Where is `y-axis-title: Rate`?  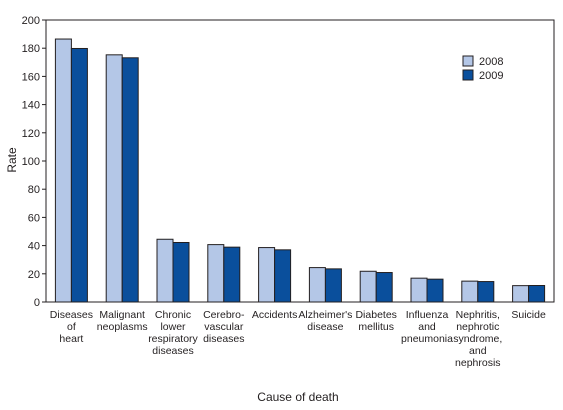
y-axis-title: Rate is located at coordinates (12, 160).